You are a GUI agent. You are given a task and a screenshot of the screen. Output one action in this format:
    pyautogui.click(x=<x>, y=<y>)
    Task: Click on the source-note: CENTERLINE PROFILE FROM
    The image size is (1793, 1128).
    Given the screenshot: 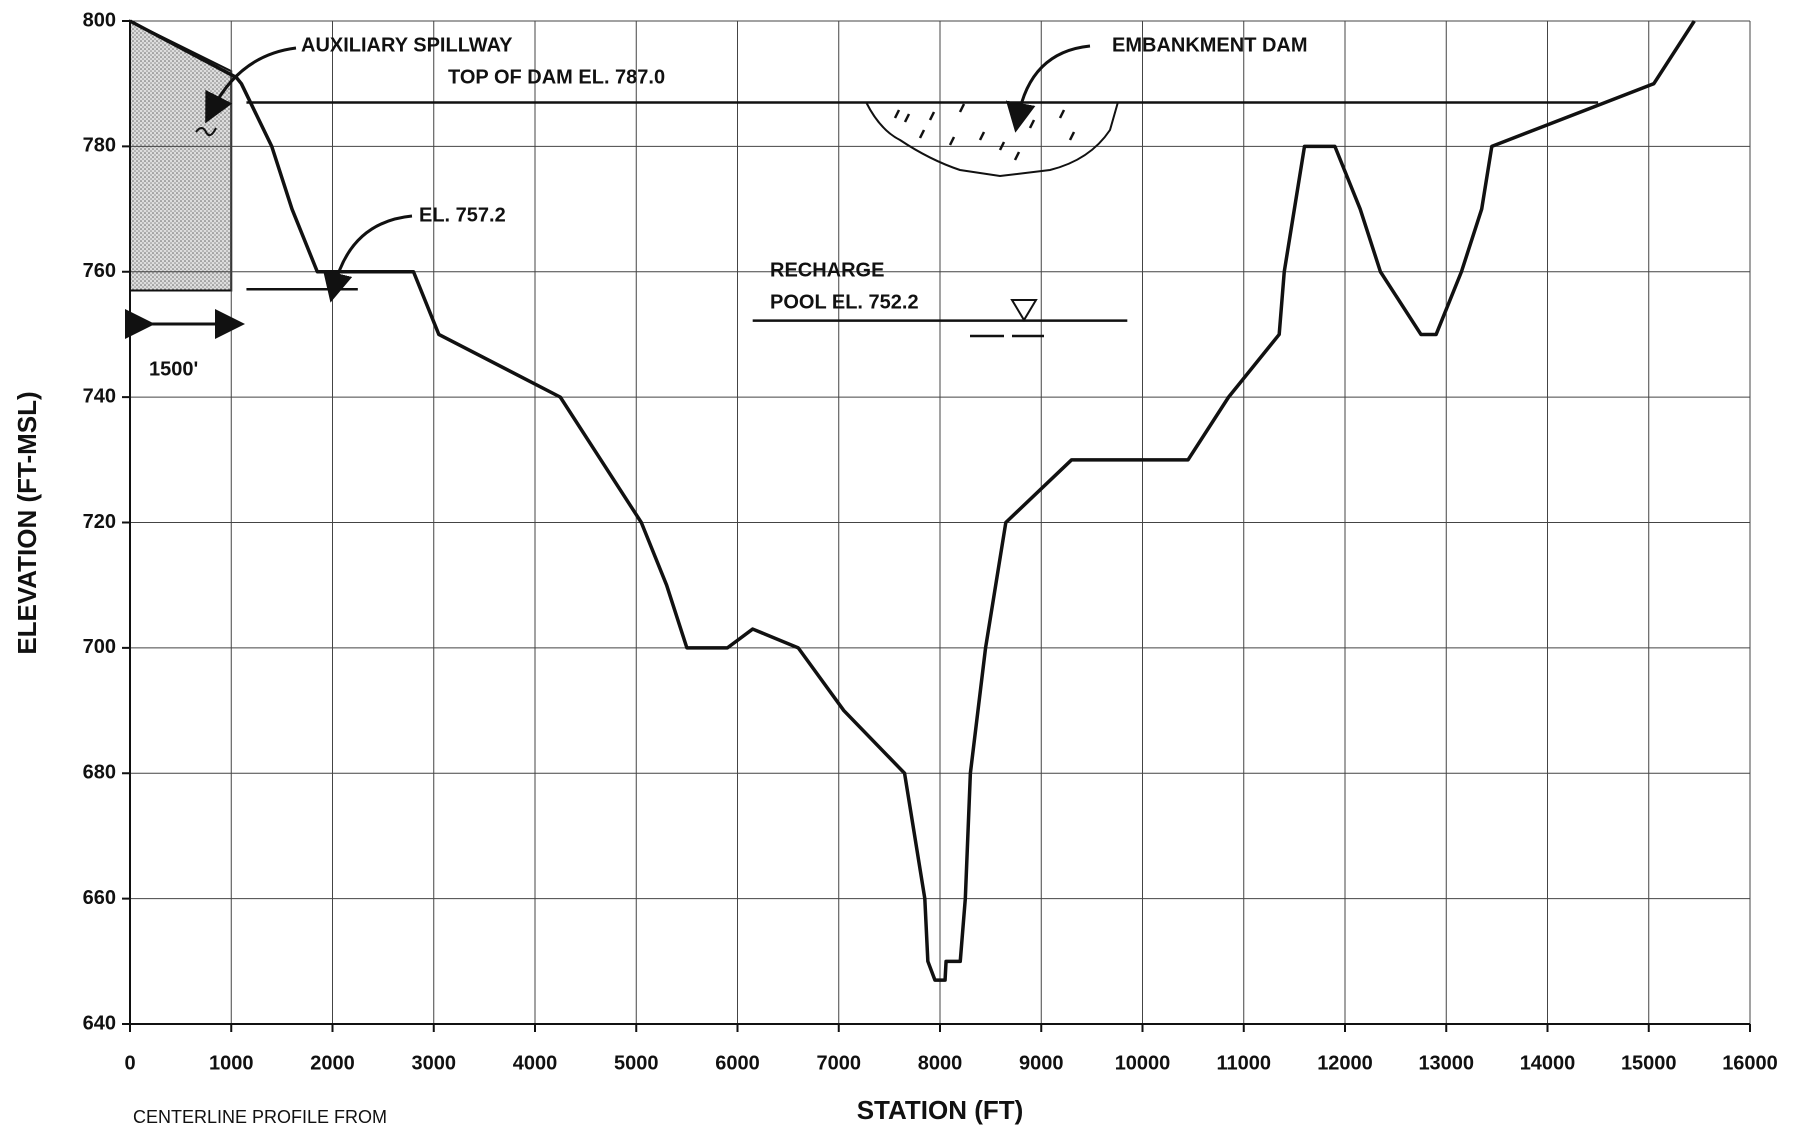 What is the action you would take?
    pyautogui.click(x=260, y=1117)
    